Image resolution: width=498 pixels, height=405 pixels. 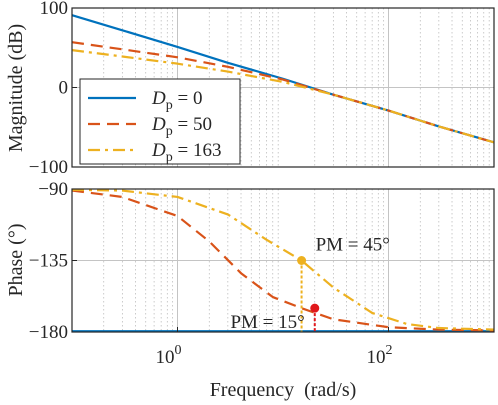 What do you see at coordinates (353, 245) in the screenshot?
I see `phase-margin-label: PM = 45°` at bounding box center [353, 245].